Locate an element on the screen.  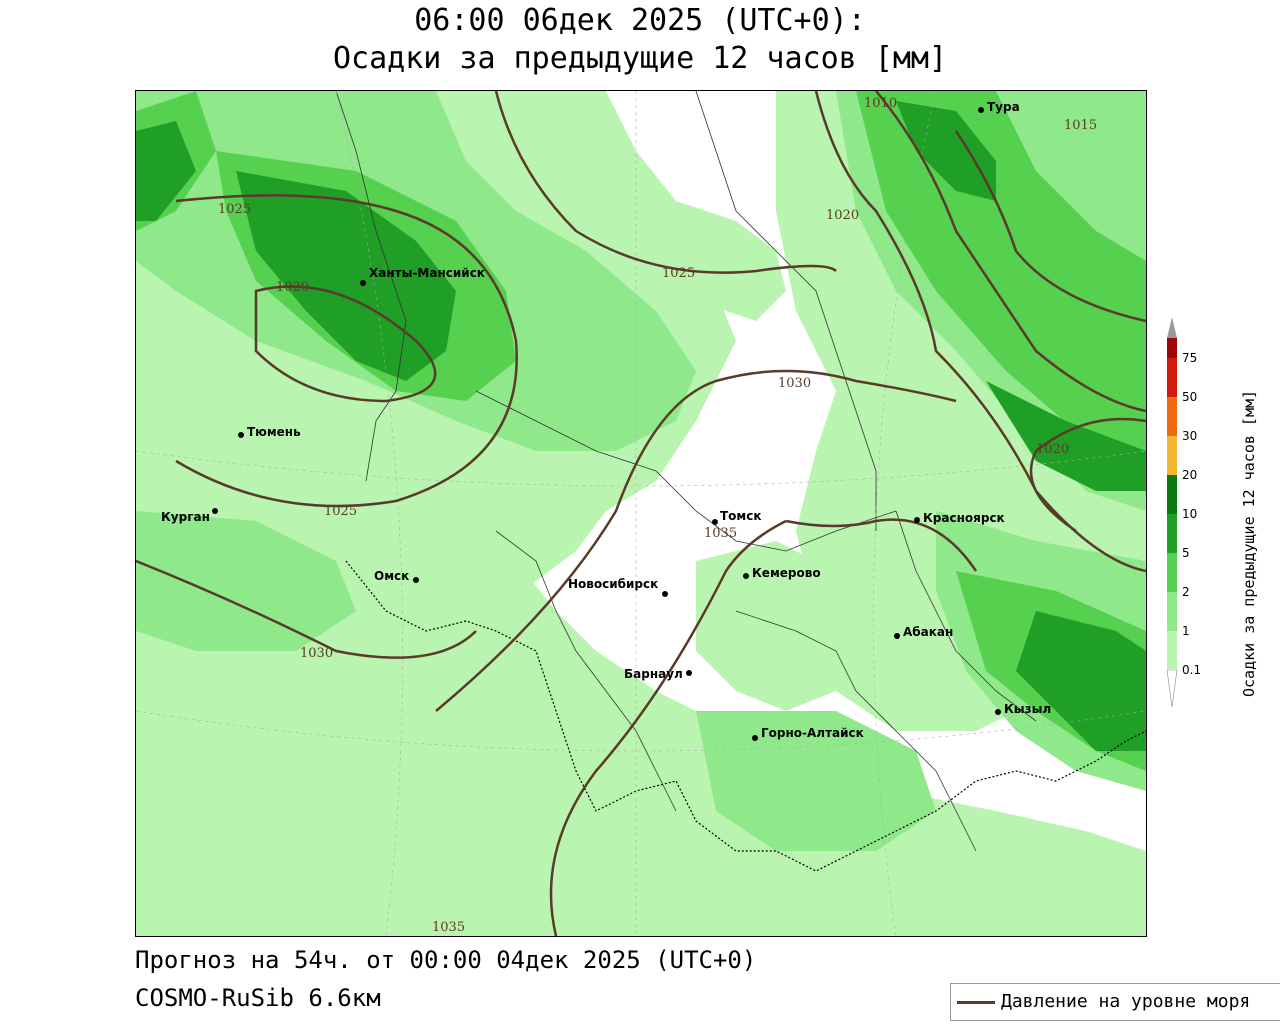
city-kyzyl: Кызыл is located at coordinates (1023, 709).